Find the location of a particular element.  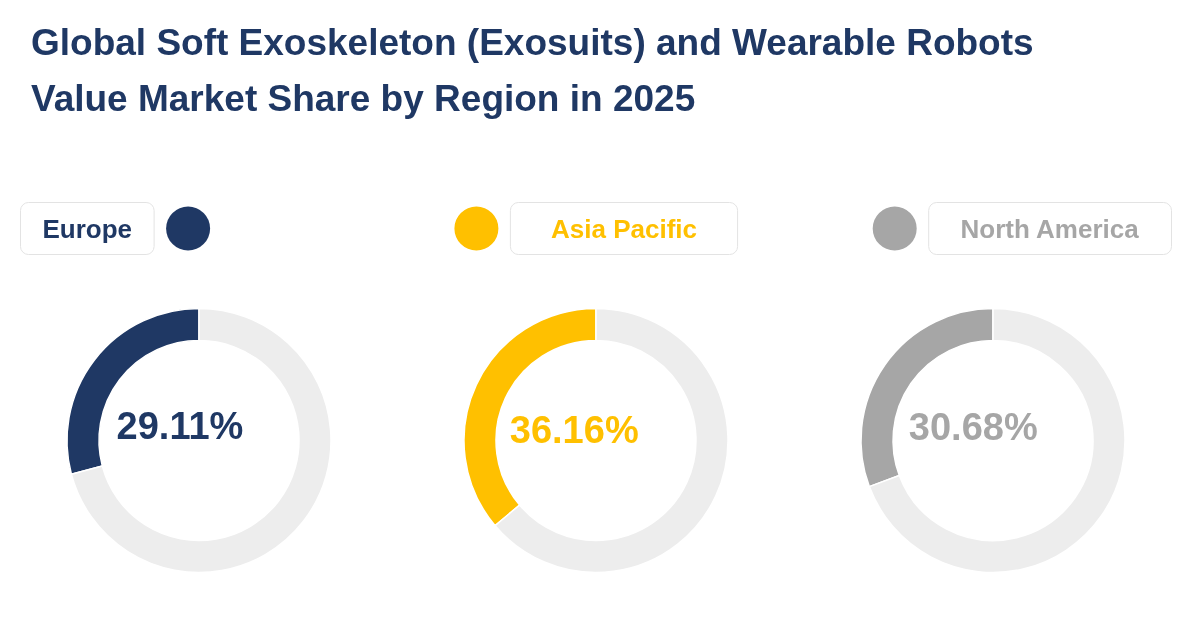

legend-label: North America is located at coordinates (1050, 228).